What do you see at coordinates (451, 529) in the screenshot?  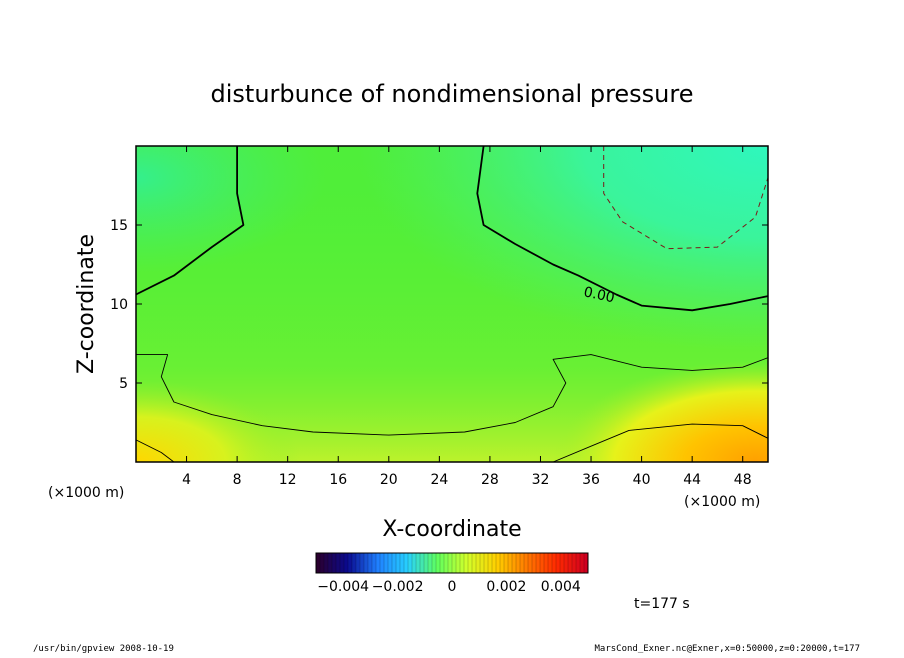 I see `x-axis-label: X-coordinate` at bounding box center [451, 529].